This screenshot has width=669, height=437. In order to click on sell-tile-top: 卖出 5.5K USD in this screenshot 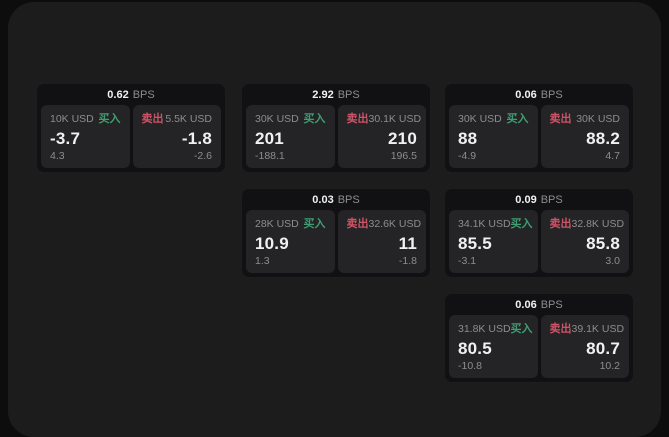, I will do `click(177, 119)`.